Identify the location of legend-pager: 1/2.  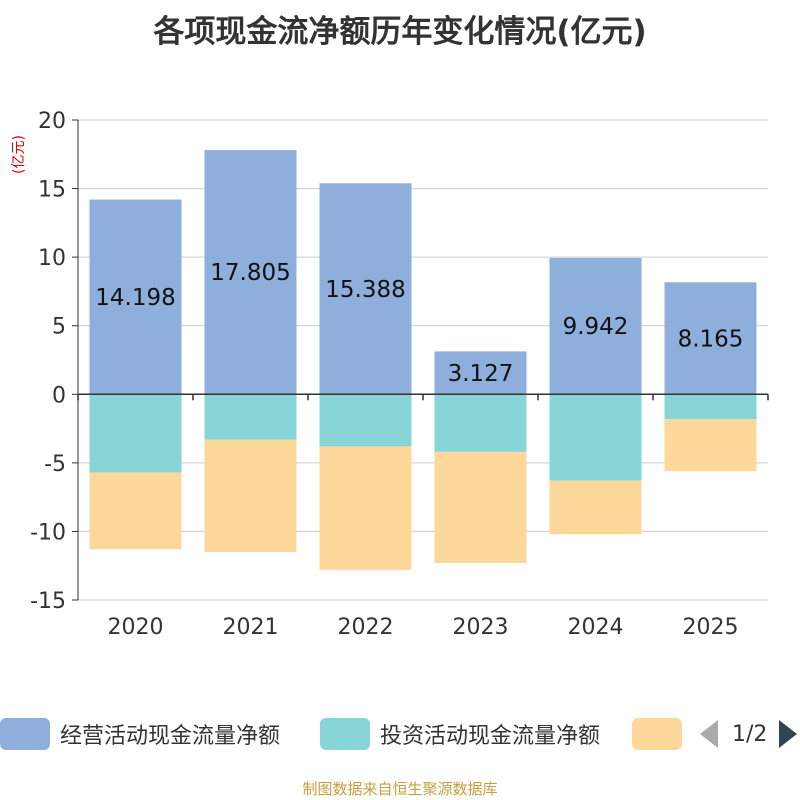
(749, 734).